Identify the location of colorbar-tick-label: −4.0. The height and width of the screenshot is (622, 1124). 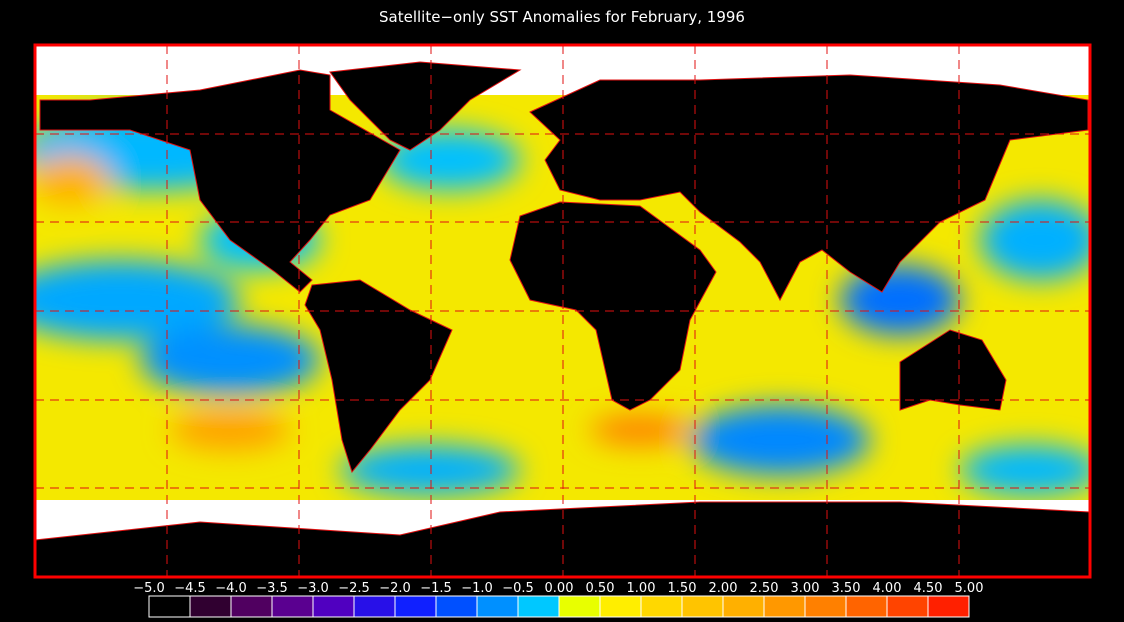
(231, 588).